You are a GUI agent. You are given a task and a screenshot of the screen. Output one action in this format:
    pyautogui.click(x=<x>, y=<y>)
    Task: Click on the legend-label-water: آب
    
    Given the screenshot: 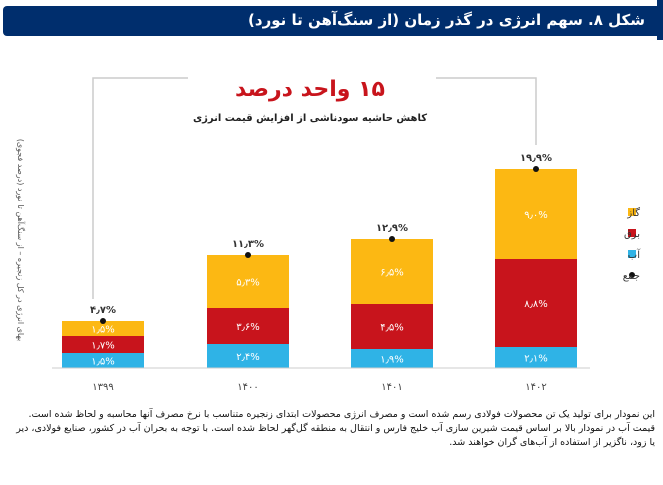 What is the action you would take?
    pyautogui.click(x=634, y=254)
    